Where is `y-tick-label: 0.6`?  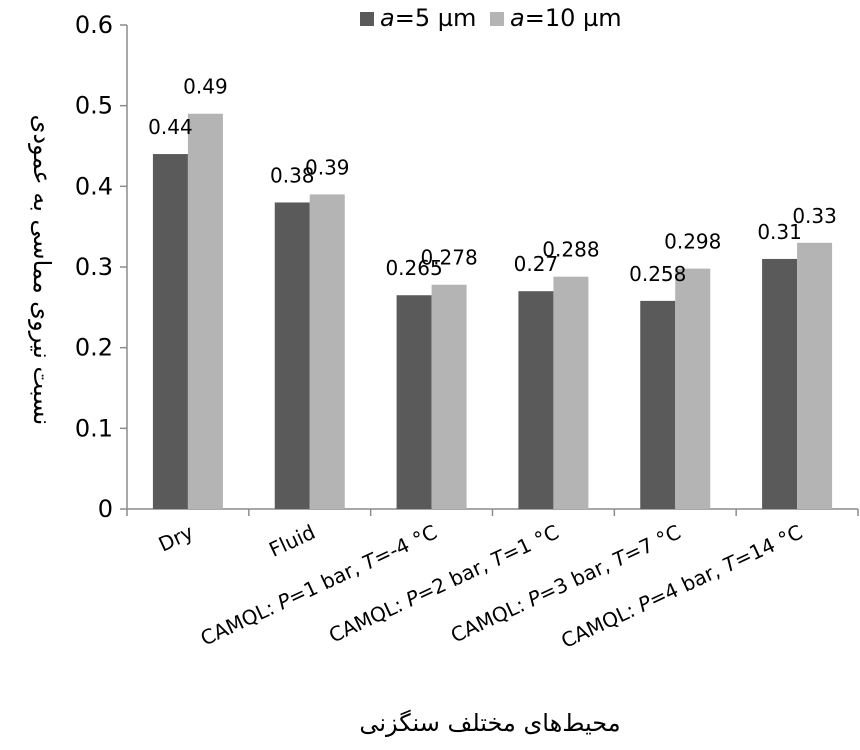 y-tick-label: 0.6 is located at coordinates (94, 25).